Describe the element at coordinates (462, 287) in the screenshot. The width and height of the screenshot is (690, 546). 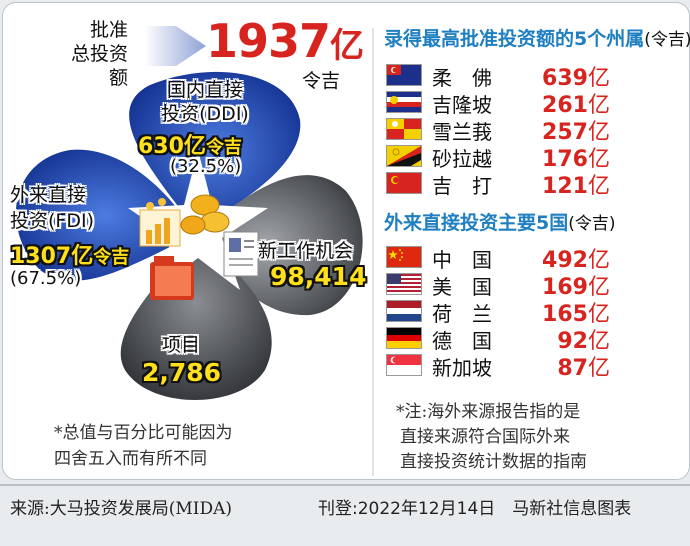
I see `ranking-name: 美 国` at that location.